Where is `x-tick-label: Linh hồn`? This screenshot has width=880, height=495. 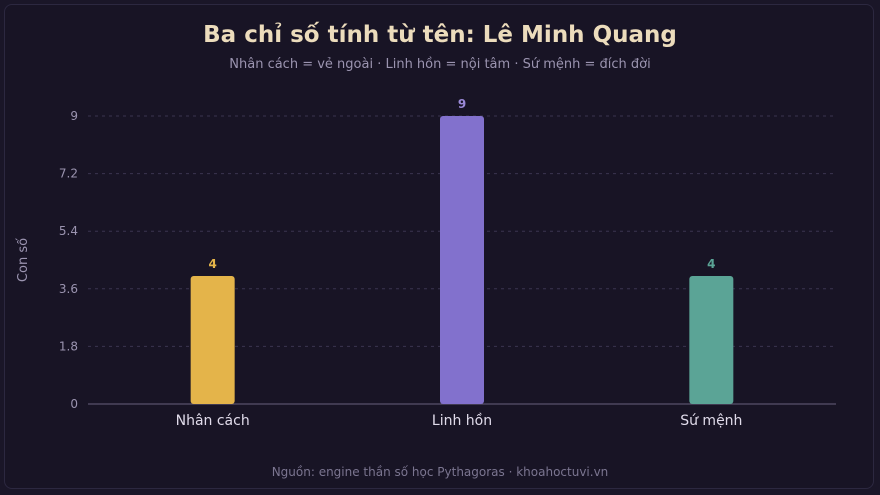 x-tick-label: Linh hồn is located at coordinates (462, 420).